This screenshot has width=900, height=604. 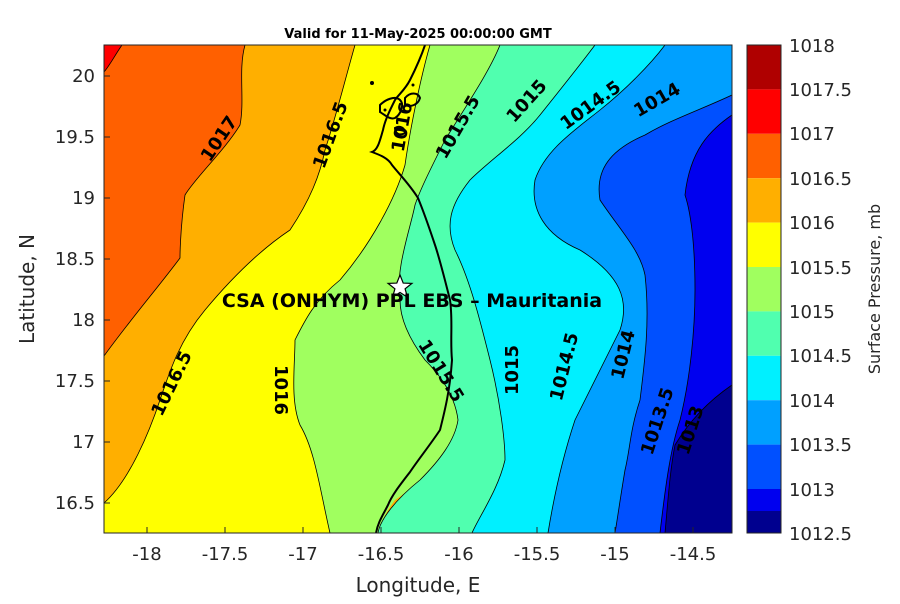 I want to click on colorbar-tick-label: 1016, so click(x=812, y=223).